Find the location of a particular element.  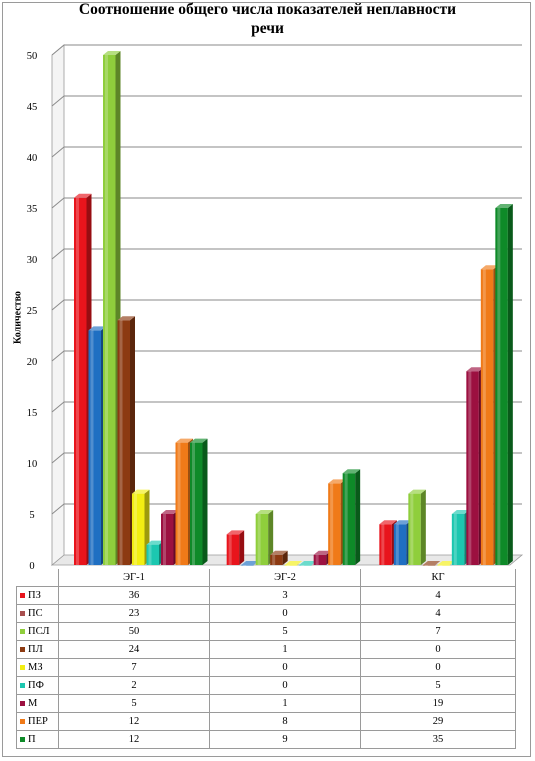

bar-МЗ-ЭГ-2 is located at coordinates (293, 563).